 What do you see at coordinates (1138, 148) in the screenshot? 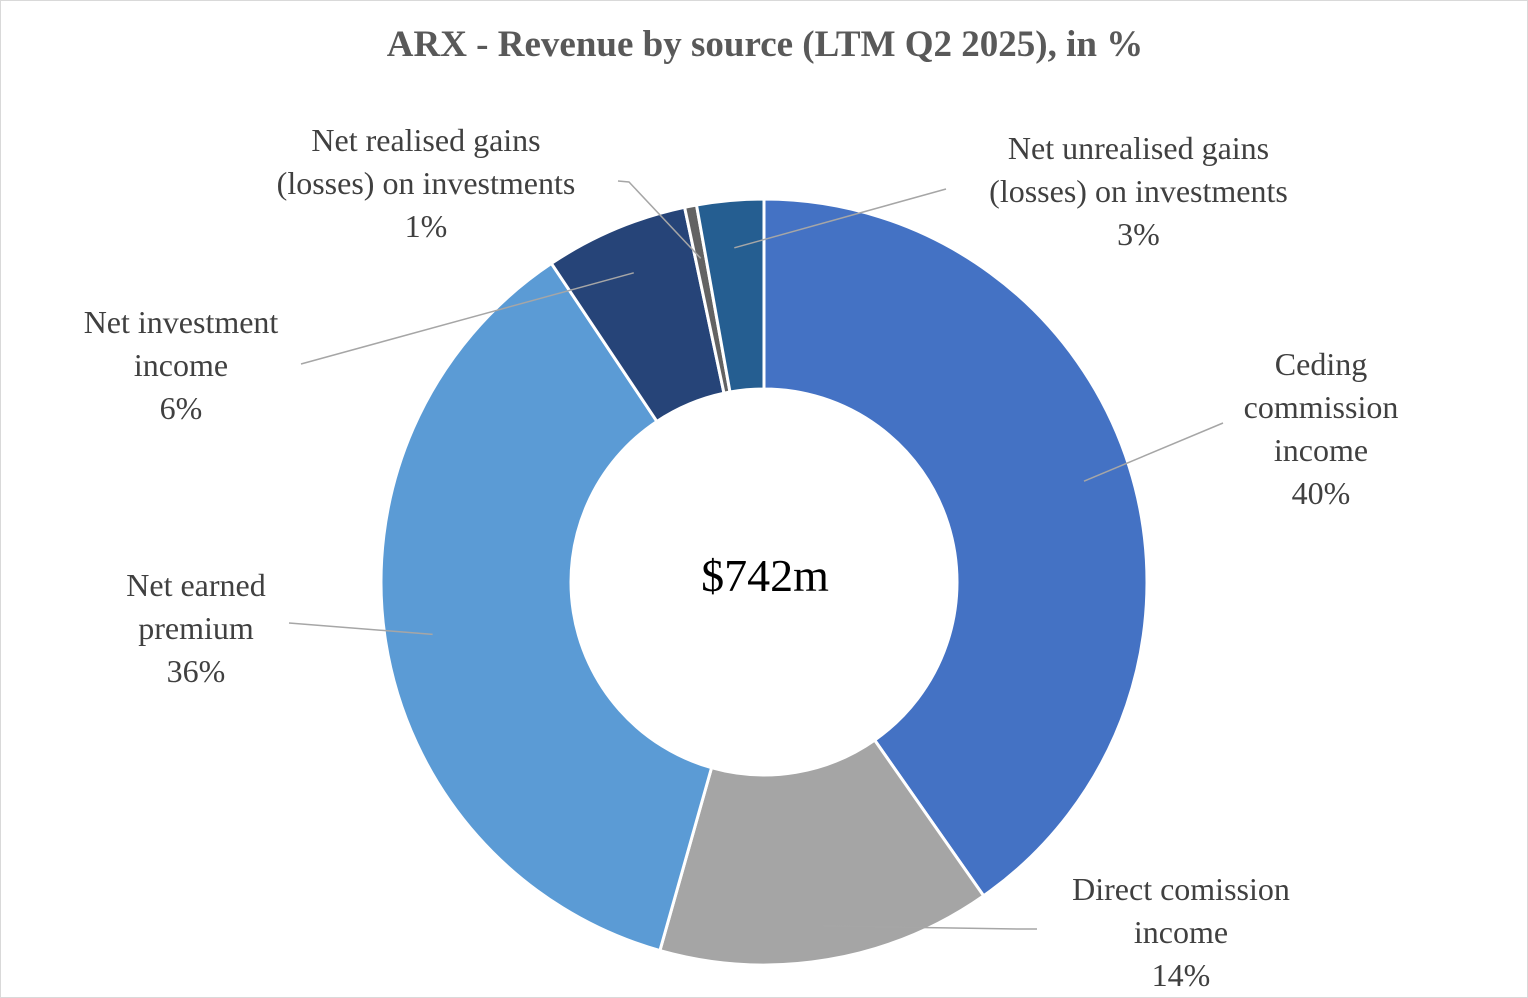
I see `label-line: Net unrealised gains` at bounding box center [1138, 148].